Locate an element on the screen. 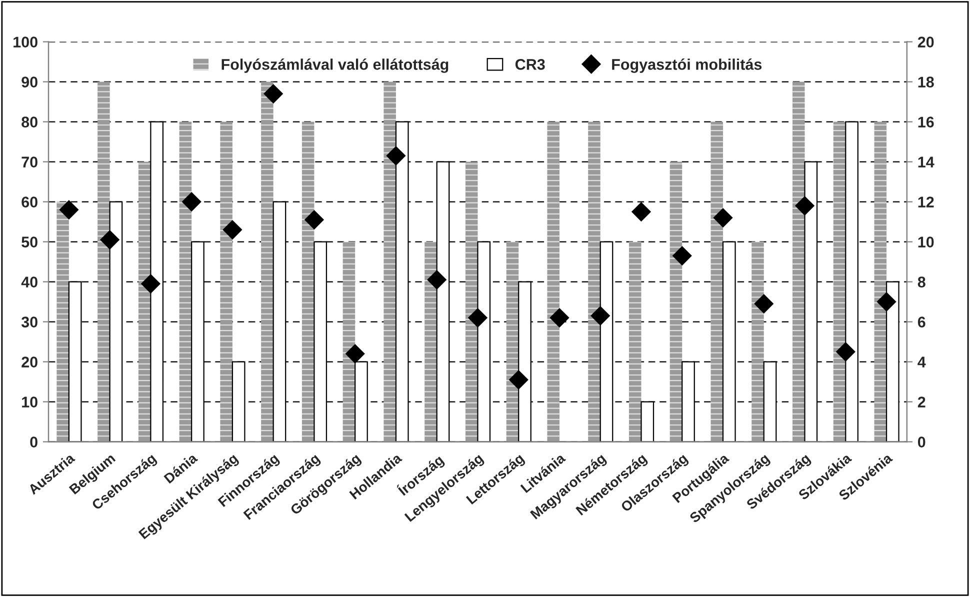 This screenshot has height=597, width=970. y2-tick-label: 18 is located at coordinates (926, 82).